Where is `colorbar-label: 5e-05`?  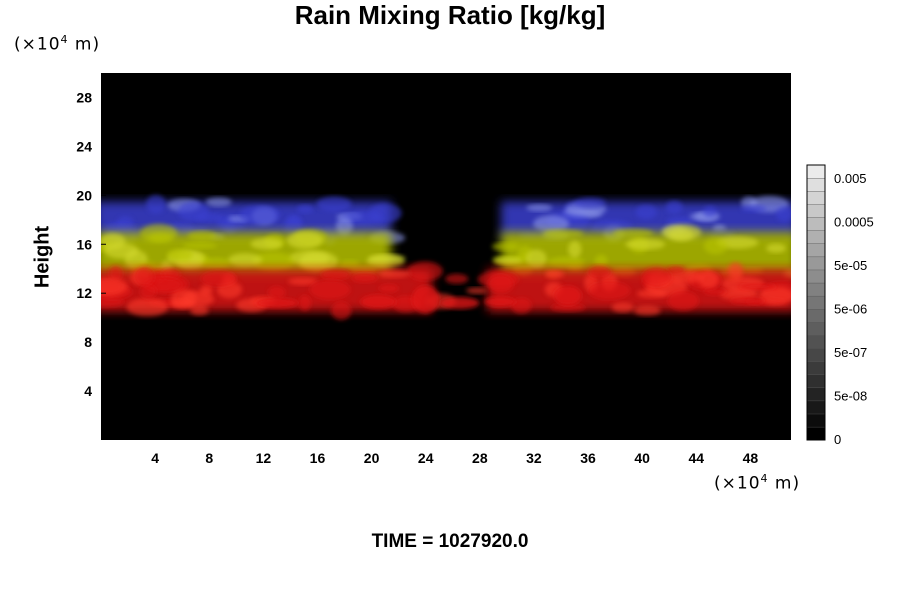 colorbar-label: 5e-05 is located at coordinates (850, 265).